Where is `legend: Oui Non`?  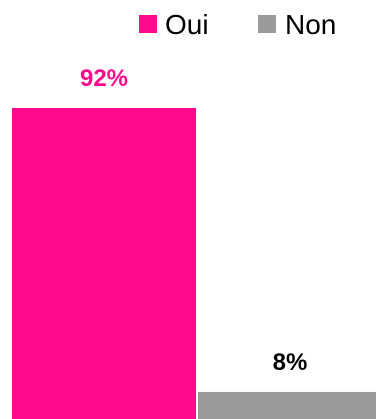 legend: Oui Non is located at coordinates (237, 24).